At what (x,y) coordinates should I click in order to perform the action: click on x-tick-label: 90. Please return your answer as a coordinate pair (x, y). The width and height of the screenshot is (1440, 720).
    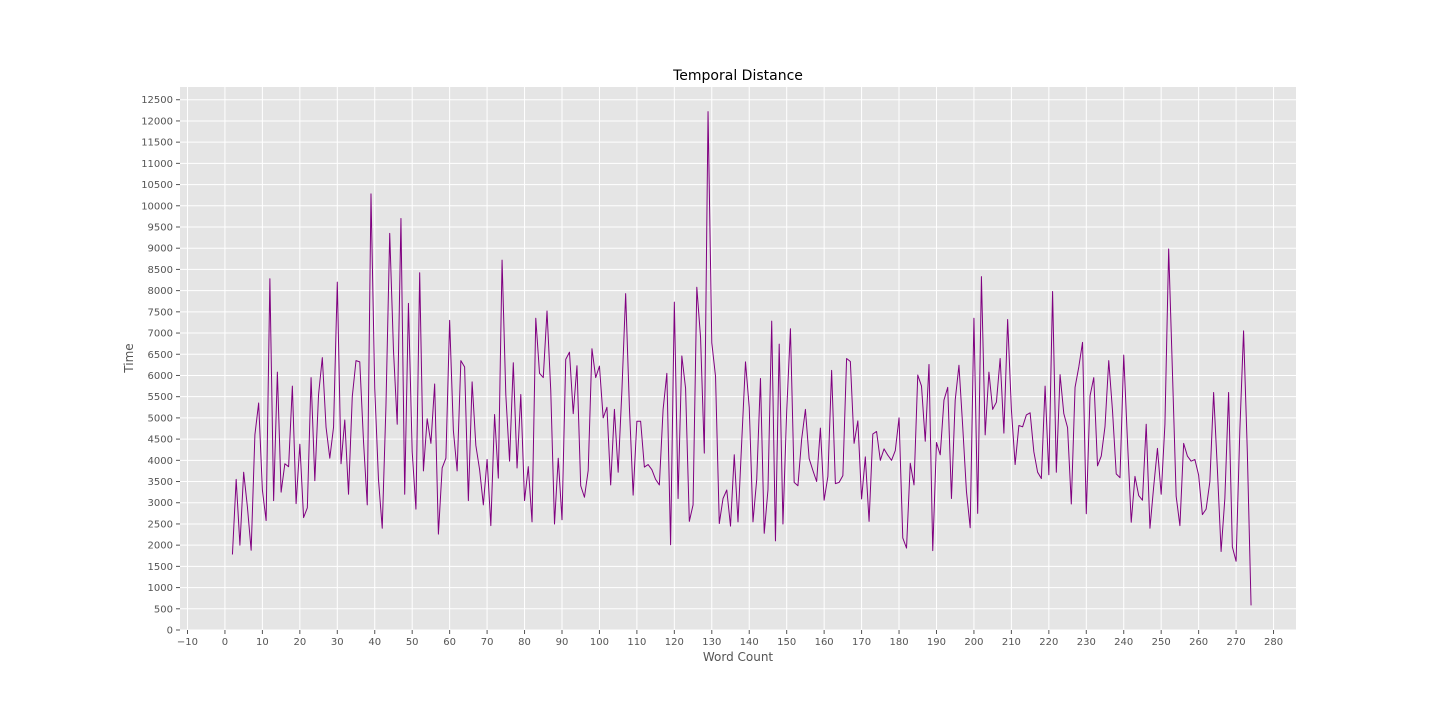
    Looking at the image, I should click on (562, 642).